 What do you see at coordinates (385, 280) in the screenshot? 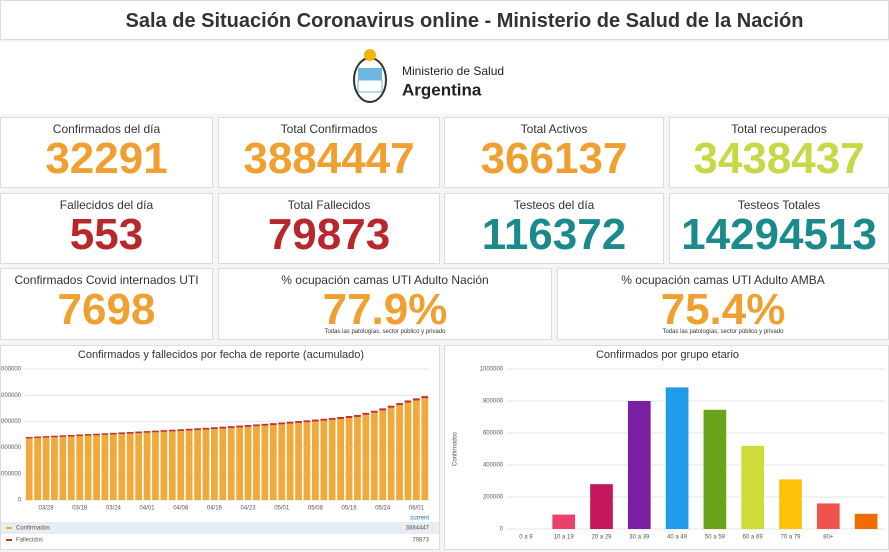
I see `occupancy-label: % ocupación camas UTI Adulto Nación` at bounding box center [385, 280].